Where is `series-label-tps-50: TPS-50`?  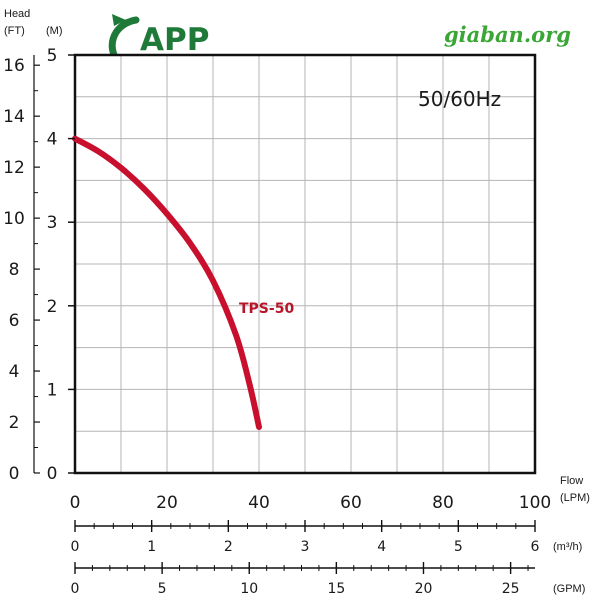
series-label-tps-50: TPS-50 is located at coordinates (266, 309).